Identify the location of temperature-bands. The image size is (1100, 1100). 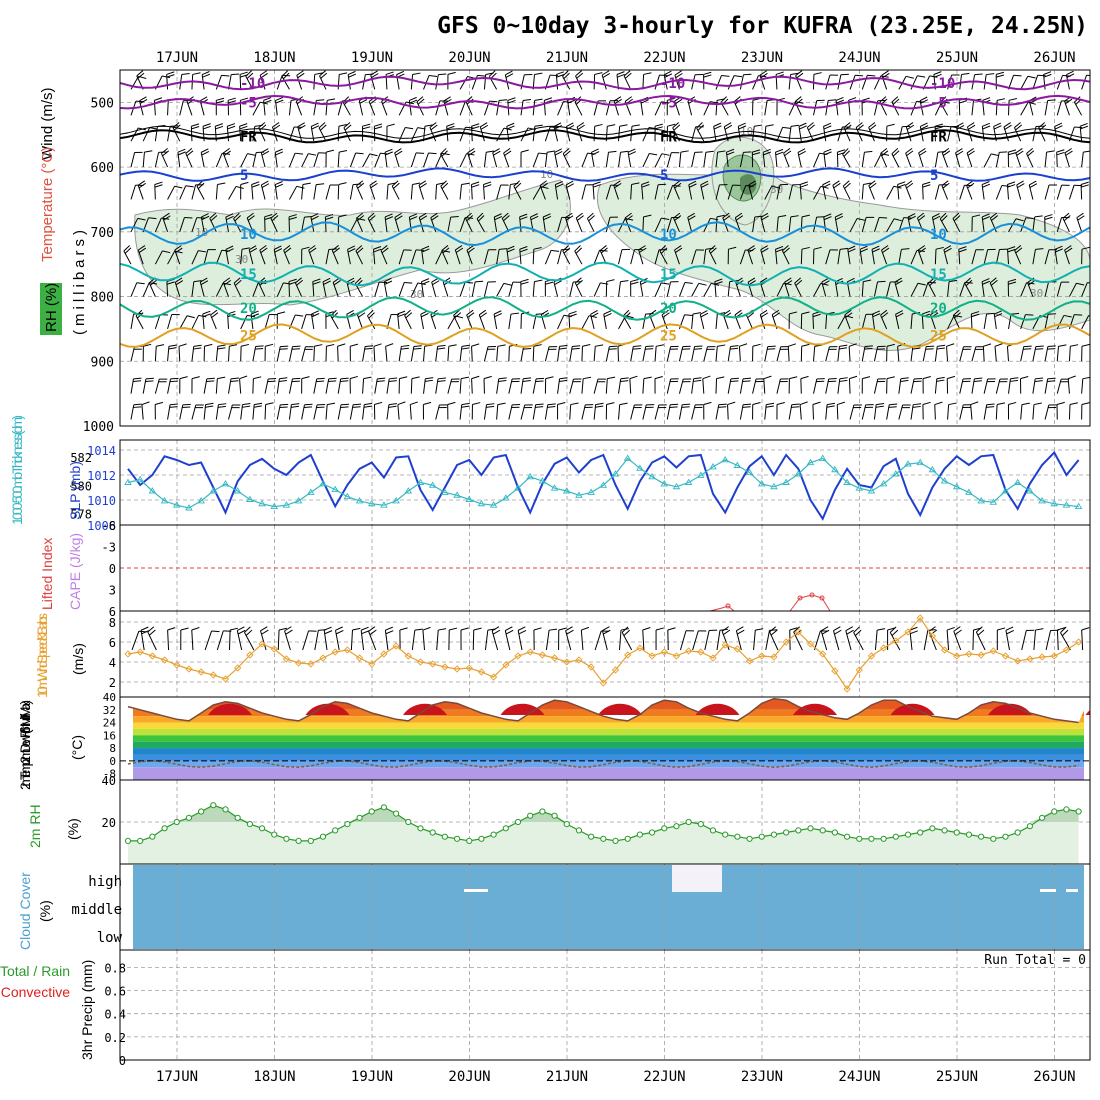
(609, 738).